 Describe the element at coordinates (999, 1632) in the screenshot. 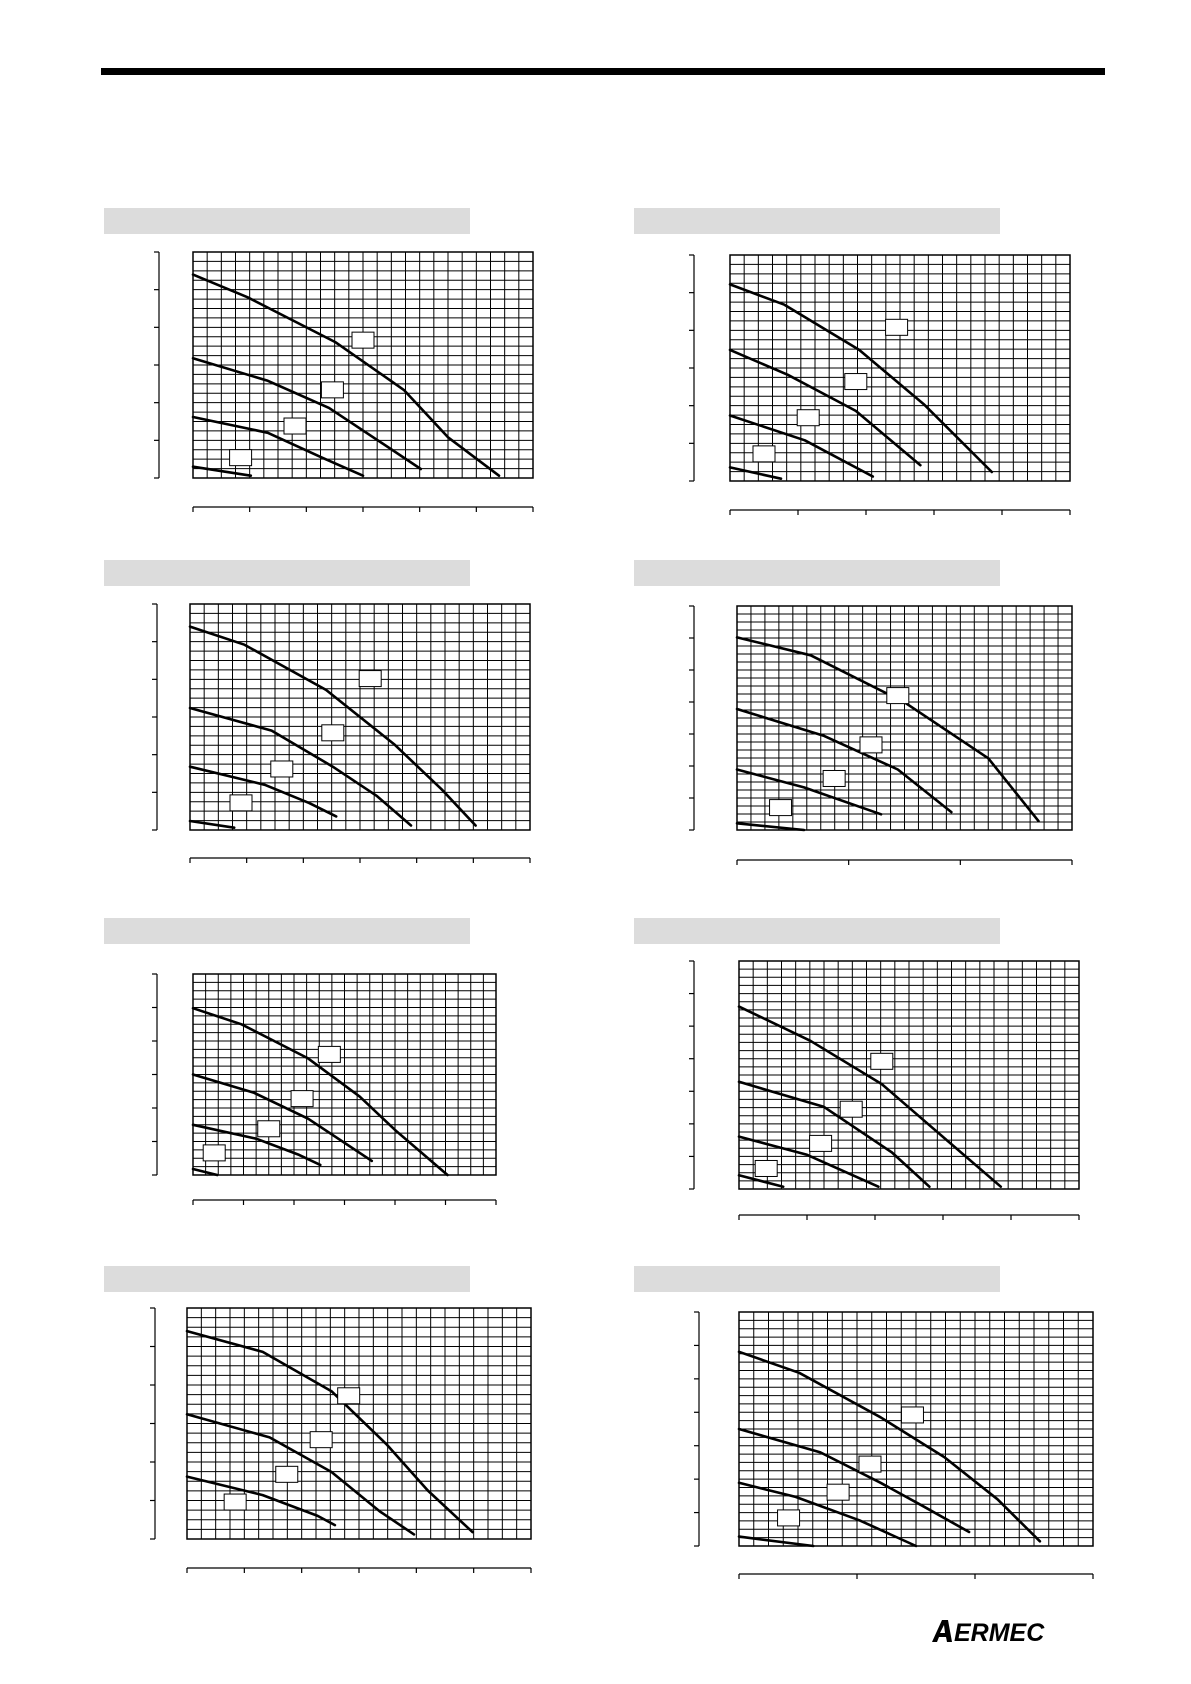

I see `svg-text: ERMEC` at that location.